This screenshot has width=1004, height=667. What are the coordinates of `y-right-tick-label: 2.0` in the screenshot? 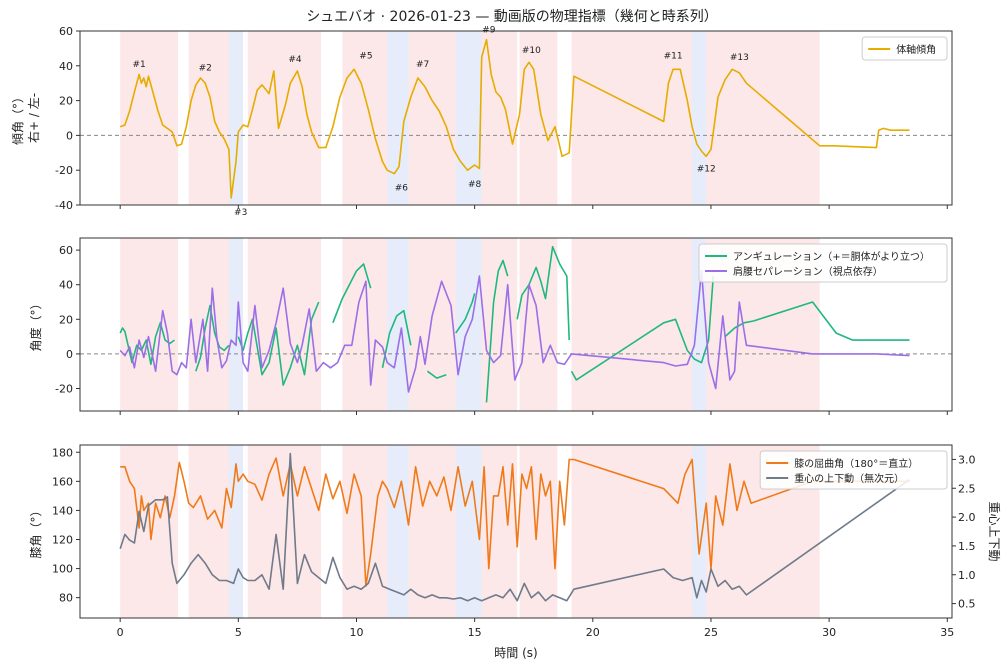 It's located at (967, 517).